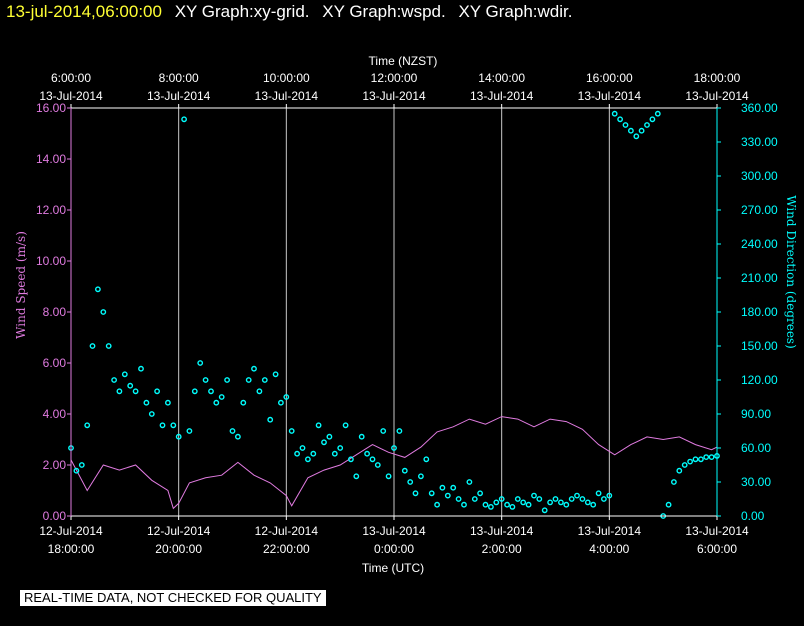  What do you see at coordinates (55, 312) in the screenshot?
I see `left-tick-label: 8.00` at bounding box center [55, 312].